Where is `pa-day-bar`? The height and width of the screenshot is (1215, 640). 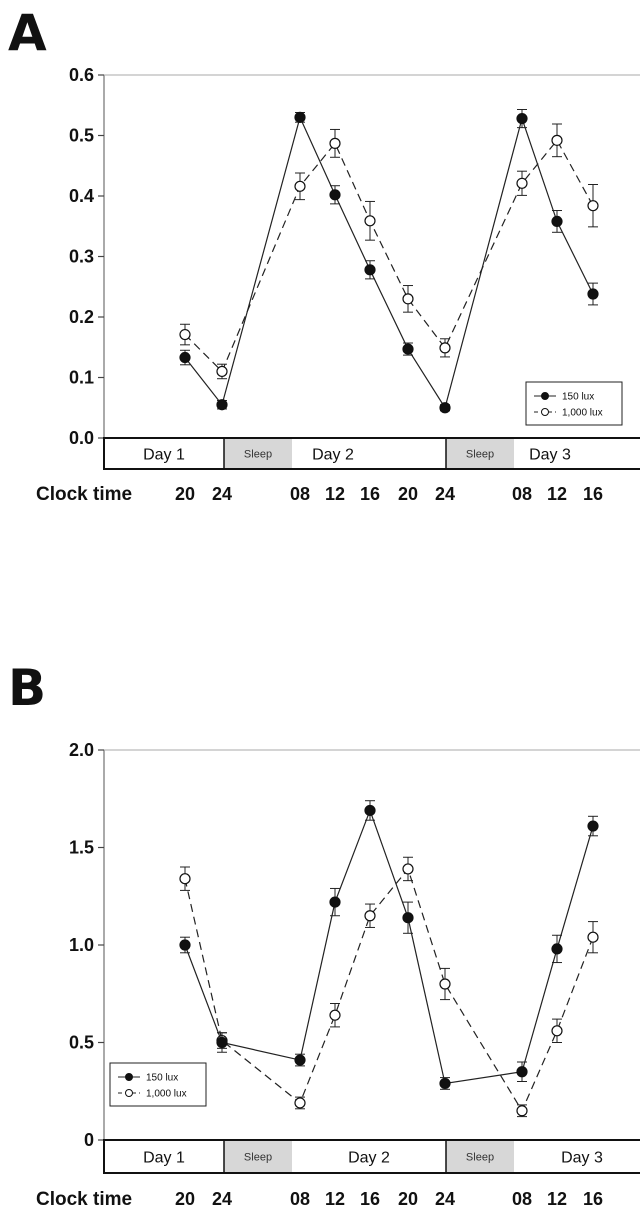 pa-day-bar is located at coordinates (371, 453).